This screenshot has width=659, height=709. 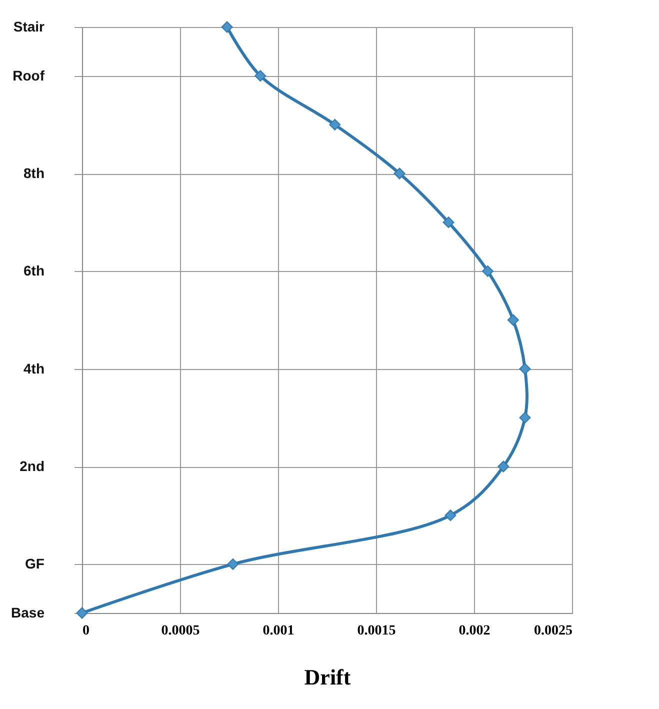 I want to click on y-tick-label: GF, so click(x=35, y=564).